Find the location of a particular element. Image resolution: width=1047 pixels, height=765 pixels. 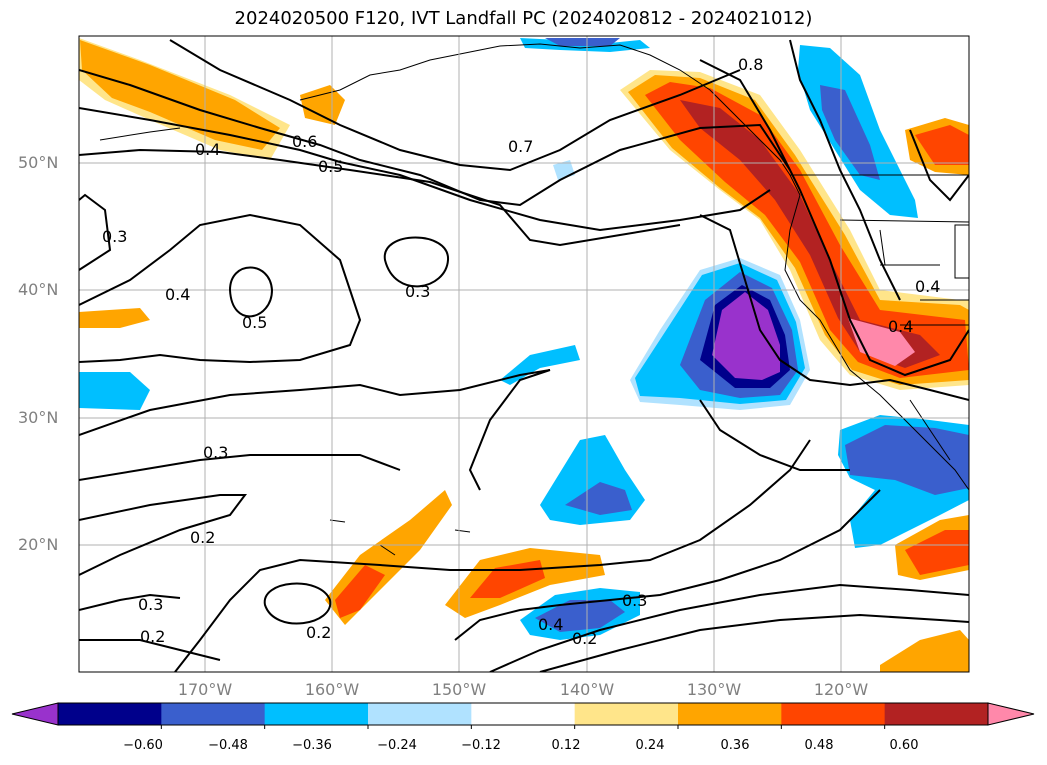

colorbar-frame is located at coordinates (523, 714).